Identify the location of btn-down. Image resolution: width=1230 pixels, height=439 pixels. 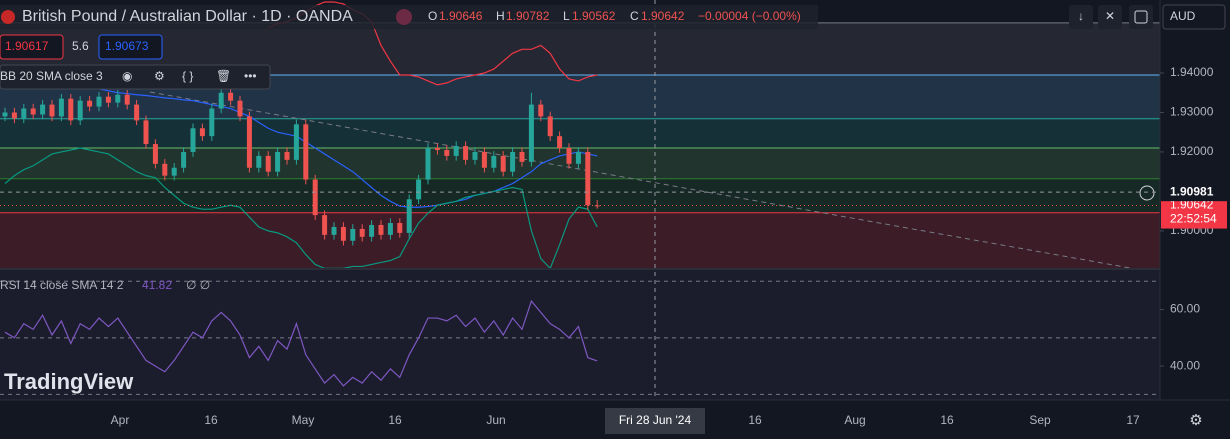
(1081, 17).